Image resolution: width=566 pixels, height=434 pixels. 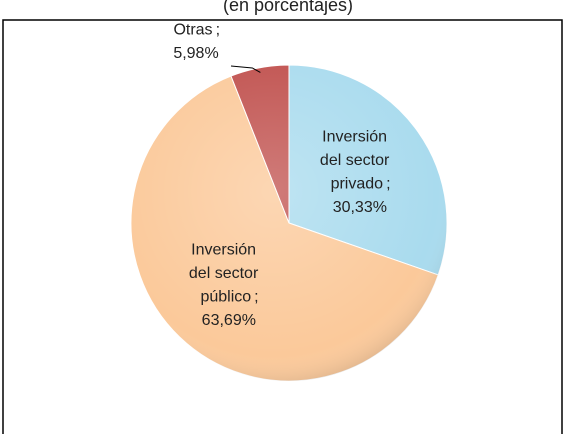 What do you see at coordinates (357, 161) in the screenshot?
I see `data-label-category: Inversión del sector privado` at bounding box center [357, 161].